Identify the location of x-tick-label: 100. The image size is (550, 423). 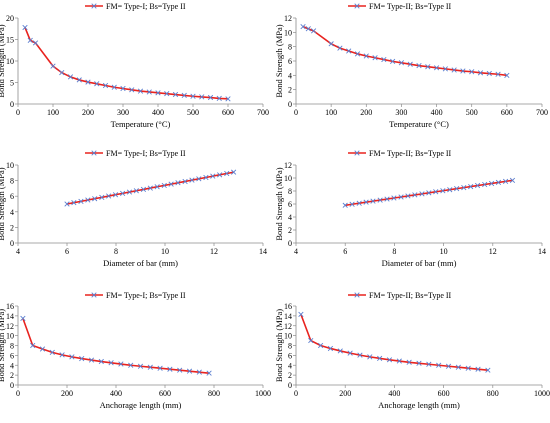
(53, 112).